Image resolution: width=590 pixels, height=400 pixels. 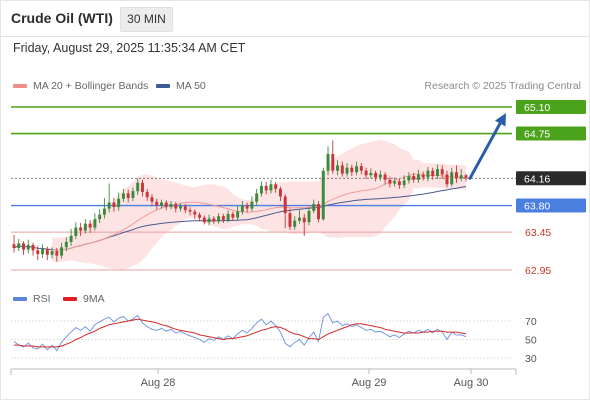 What do you see at coordinates (20, 299) in the screenshot?
I see `rsi-swatch` at bounding box center [20, 299].